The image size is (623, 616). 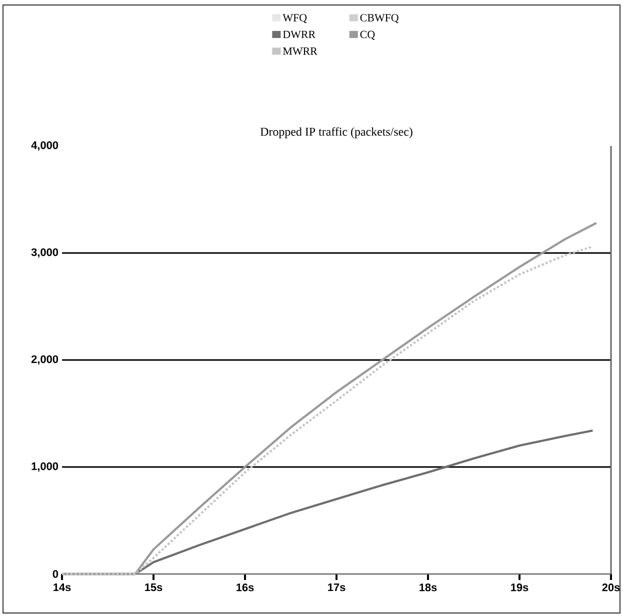 What do you see at coordinates (62, 588) in the screenshot?
I see `x-tick-label: 14s` at bounding box center [62, 588].